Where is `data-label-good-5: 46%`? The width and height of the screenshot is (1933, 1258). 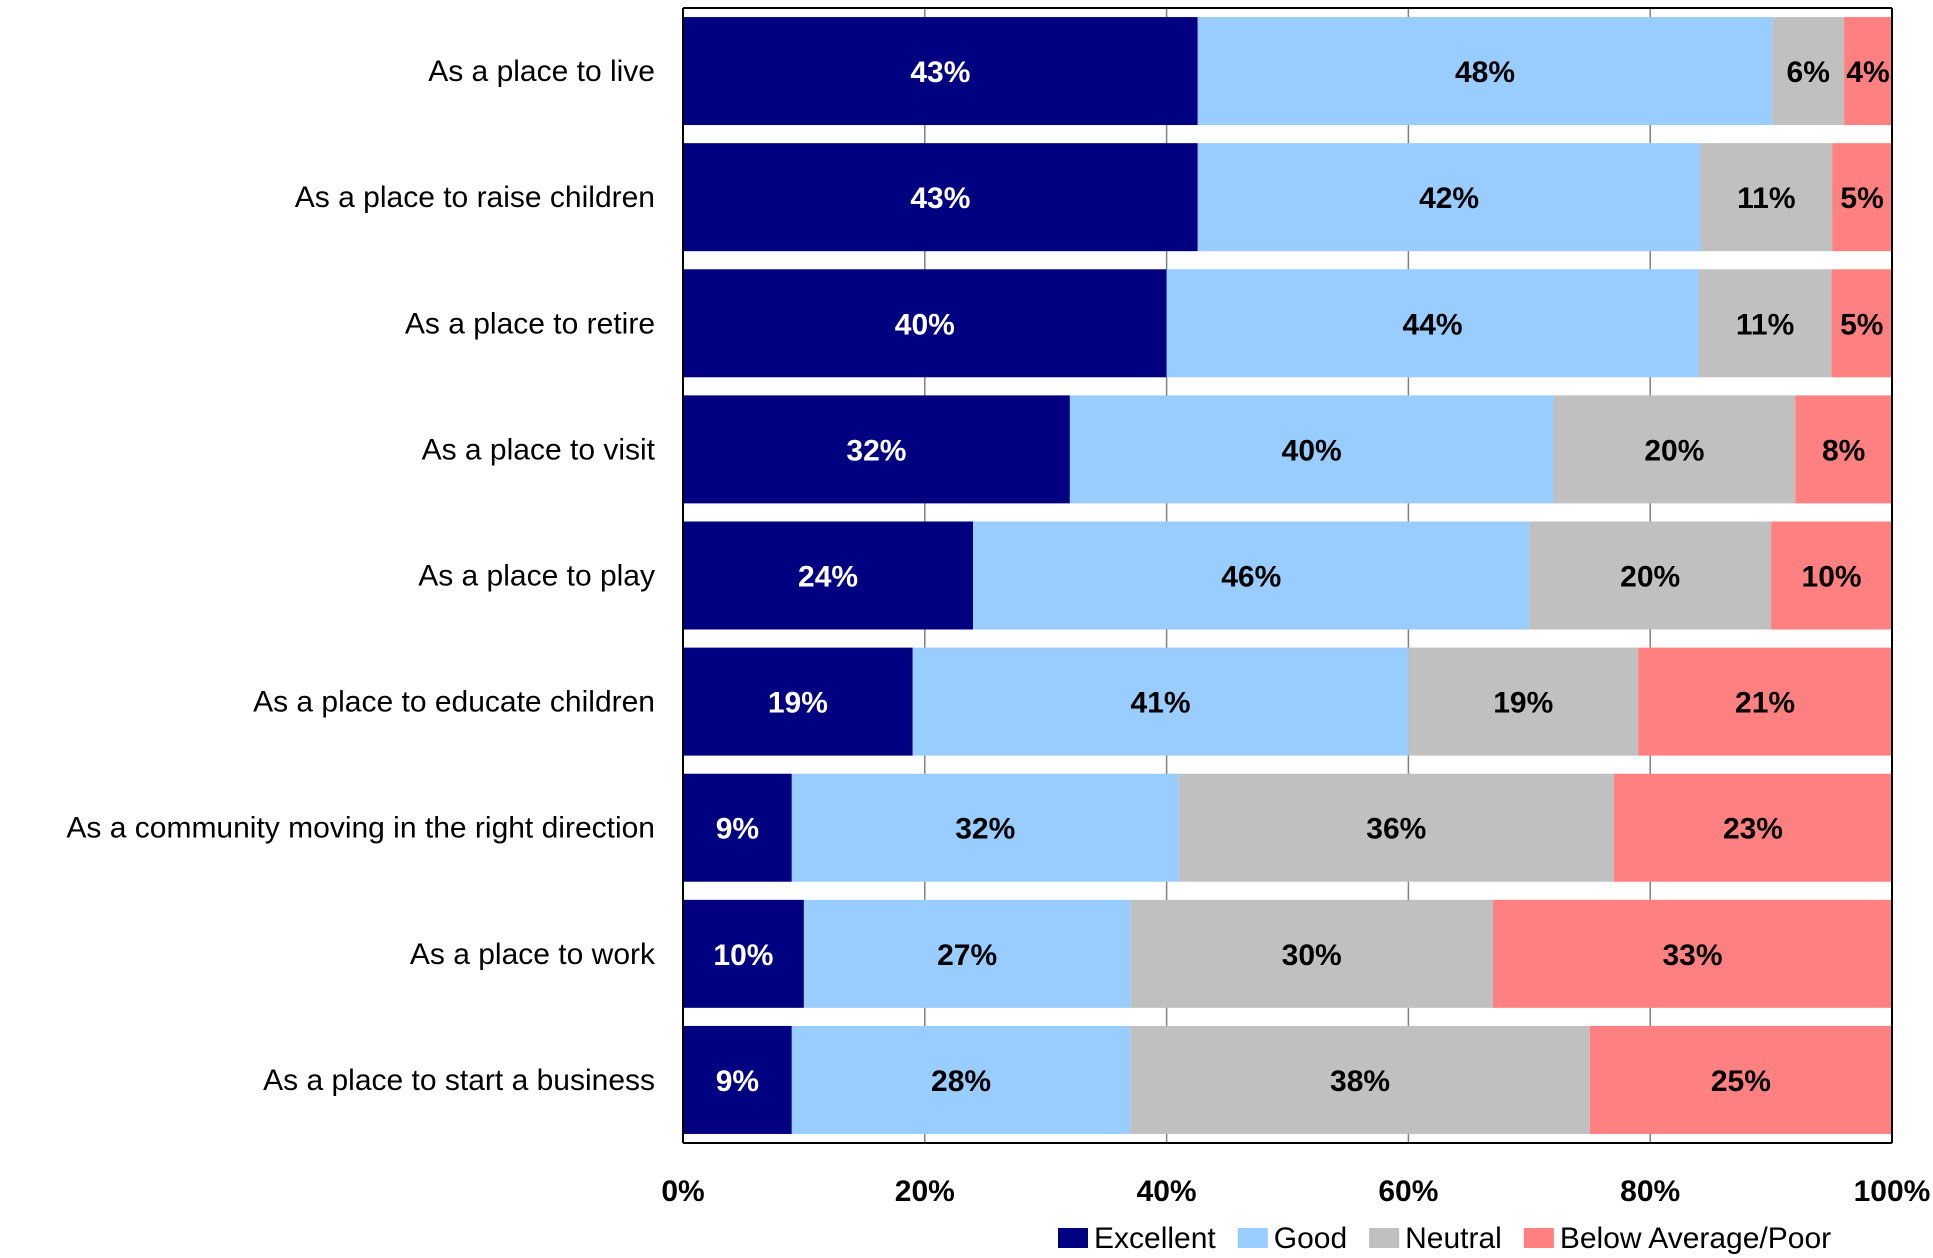 data-label-good-5: 46% is located at coordinates (1251, 577).